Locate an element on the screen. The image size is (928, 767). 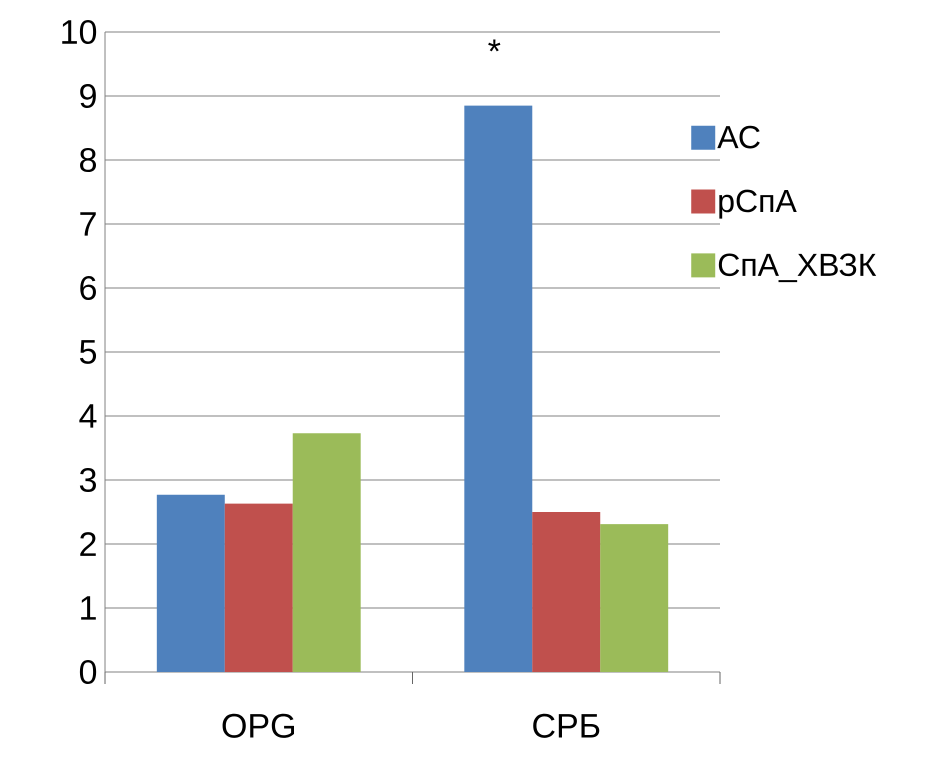
y-tick-label: 7 is located at coordinates (88, 224).